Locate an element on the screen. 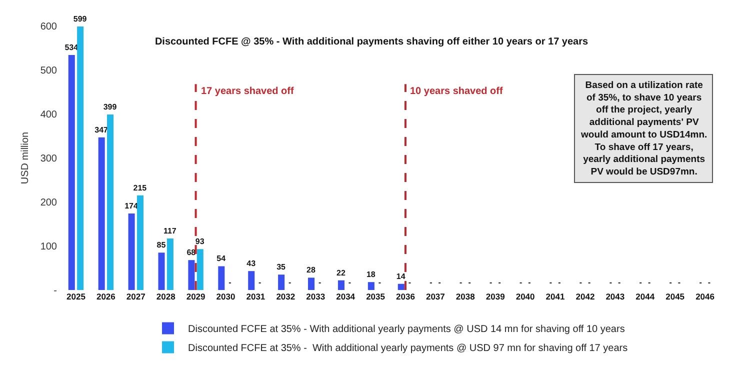 The height and width of the screenshot is (374, 743). x-tick-label: 2036 is located at coordinates (406, 297).